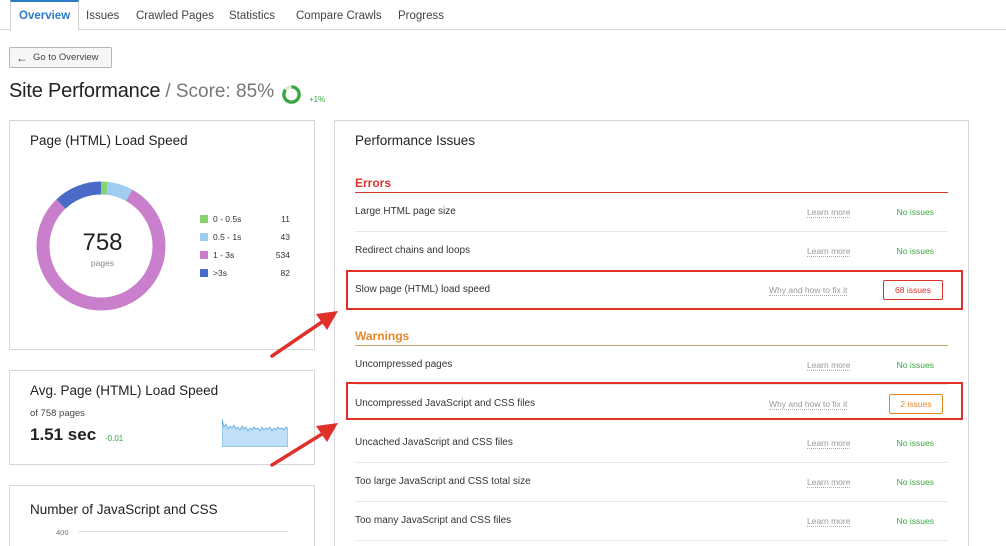 Image resolution: width=1006 pixels, height=546 pixels. What do you see at coordinates (317, 99) in the screenshot?
I see `score-delta: +1%` at bounding box center [317, 99].